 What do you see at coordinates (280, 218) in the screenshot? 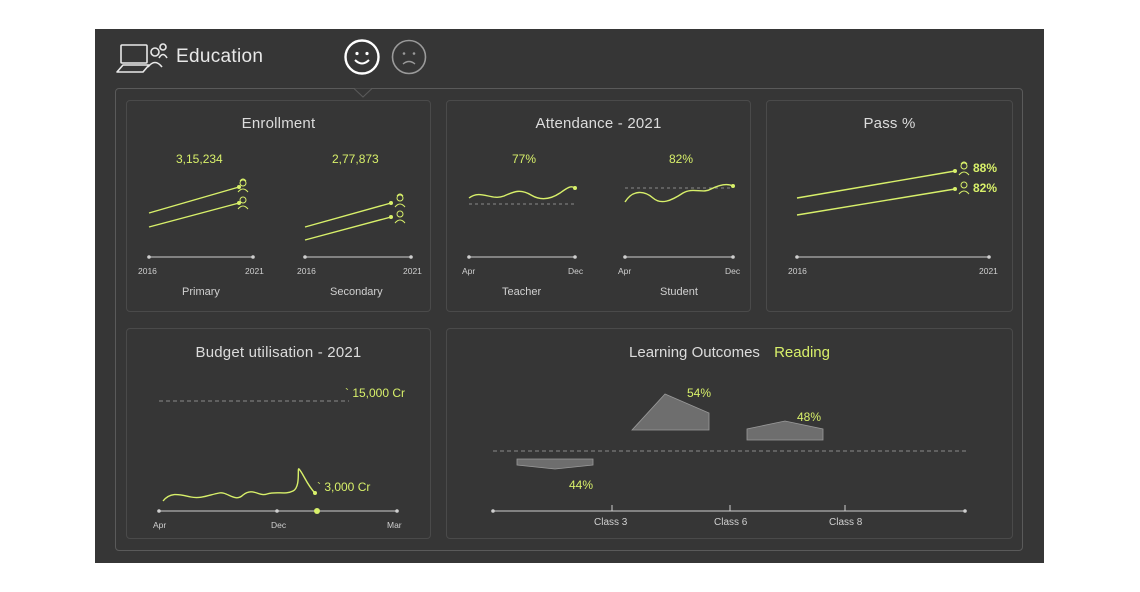
I see `enrollment-chart` at bounding box center [280, 218].